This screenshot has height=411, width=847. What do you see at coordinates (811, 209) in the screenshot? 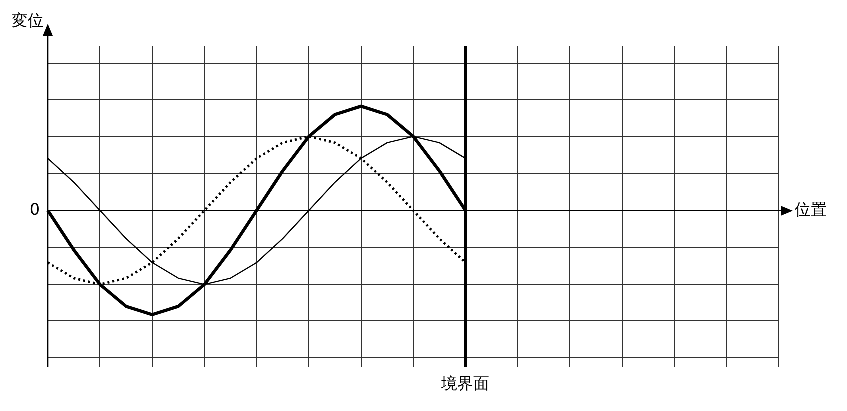
I see `x-axis-title: 位置` at bounding box center [811, 209].